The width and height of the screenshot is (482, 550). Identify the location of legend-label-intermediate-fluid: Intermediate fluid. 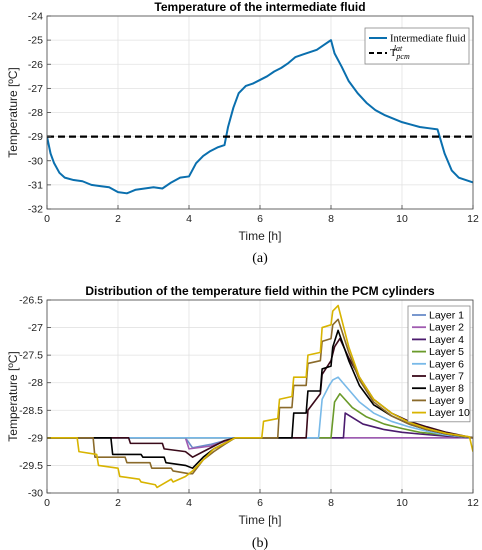
(428, 39).